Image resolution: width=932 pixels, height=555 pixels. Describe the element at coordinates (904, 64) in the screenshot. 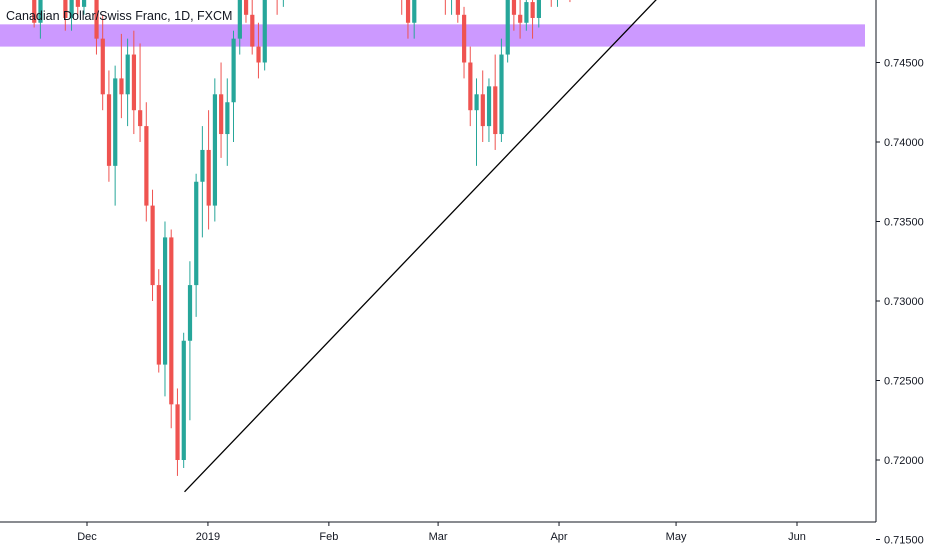

I see `price-tick-label: 0.74500` at that location.